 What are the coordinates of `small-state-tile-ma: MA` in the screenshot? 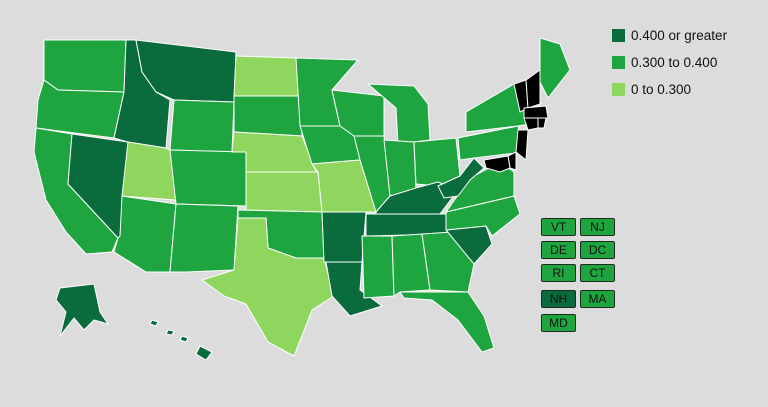 It's located at (597, 299).